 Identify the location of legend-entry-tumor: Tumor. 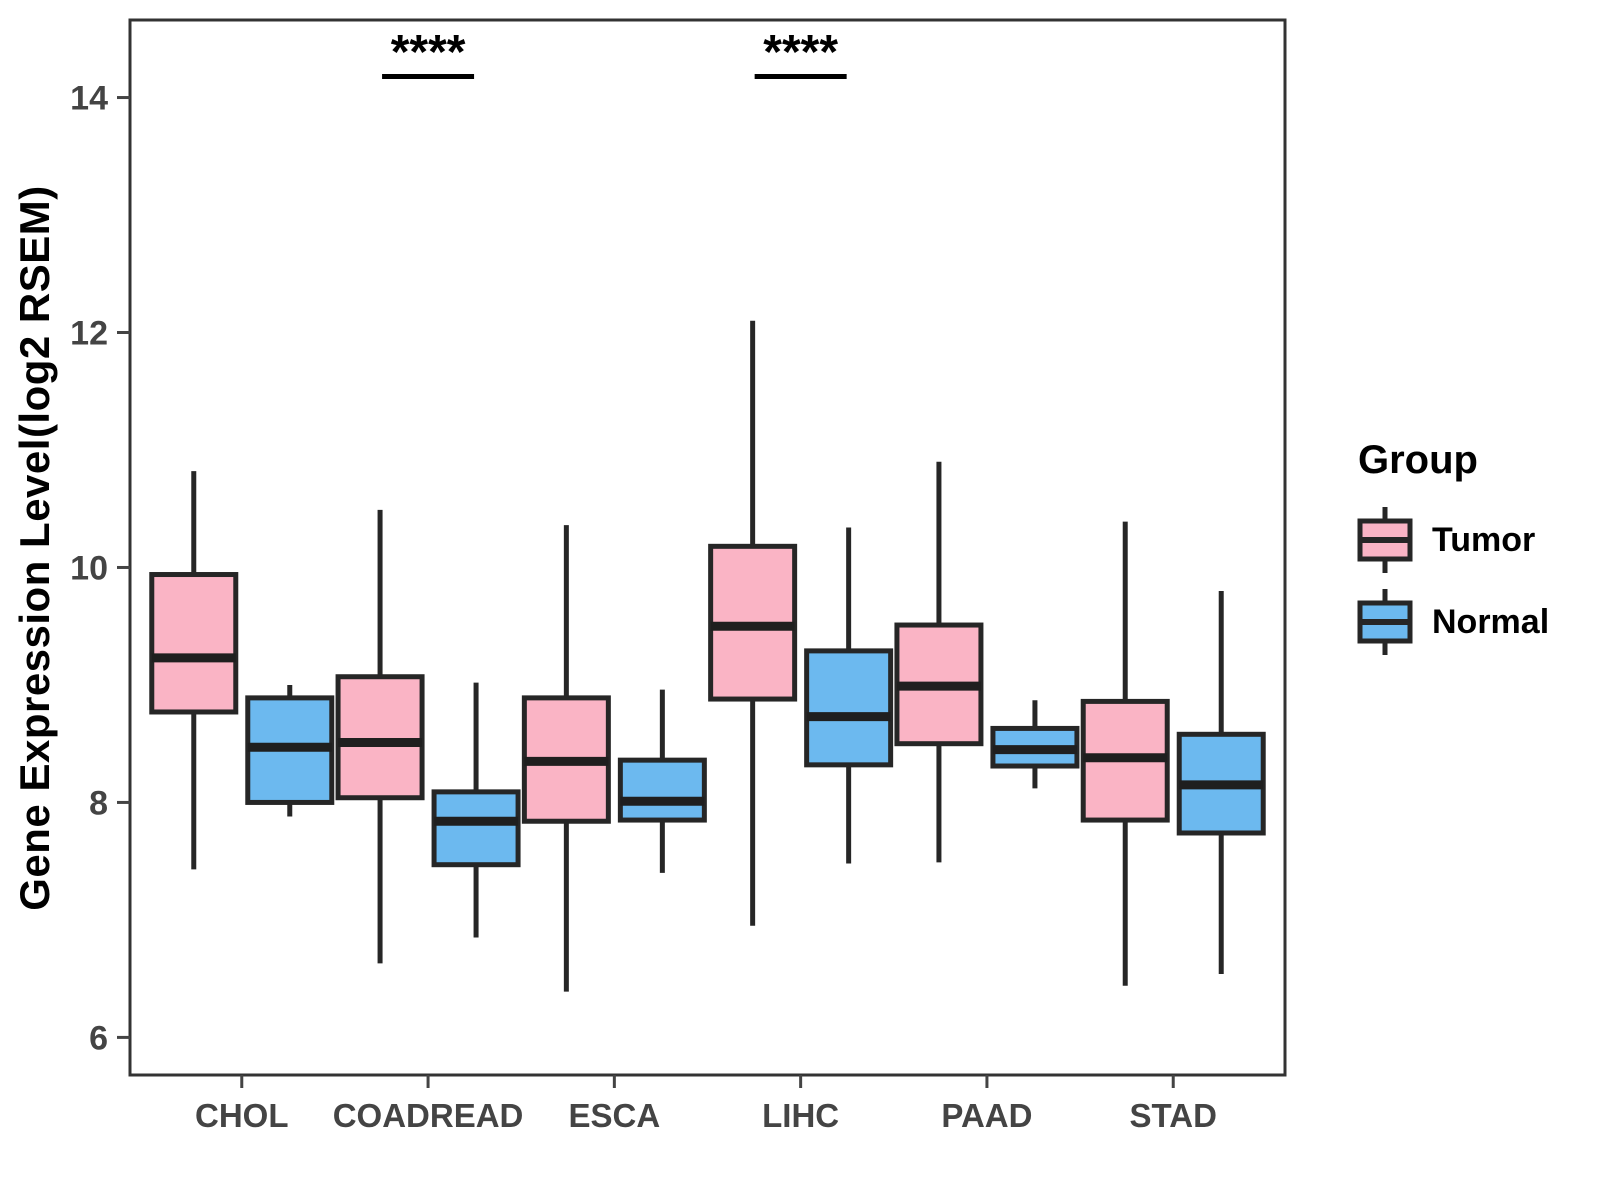
(1452, 540).